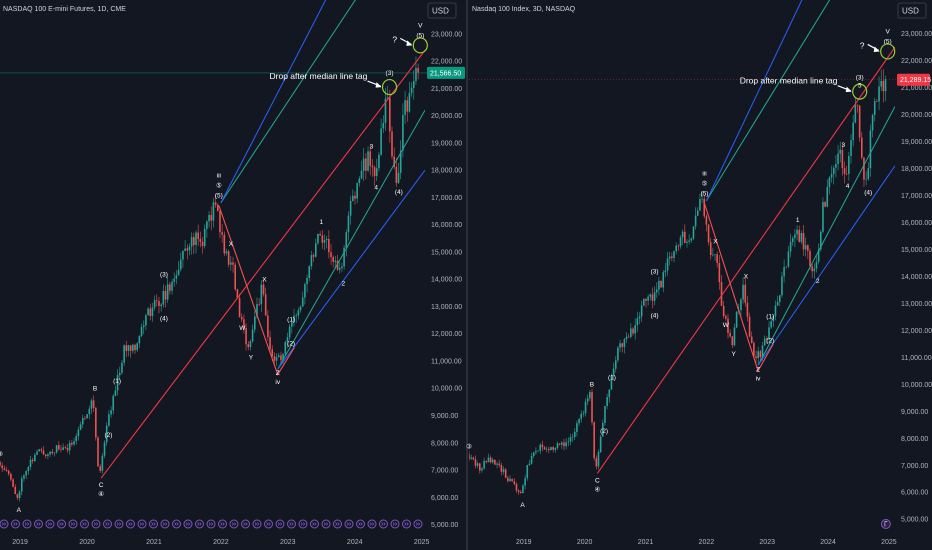 This screenshot has height=550, width=932. I want to click on wave-label: Z, so click(278, 373).